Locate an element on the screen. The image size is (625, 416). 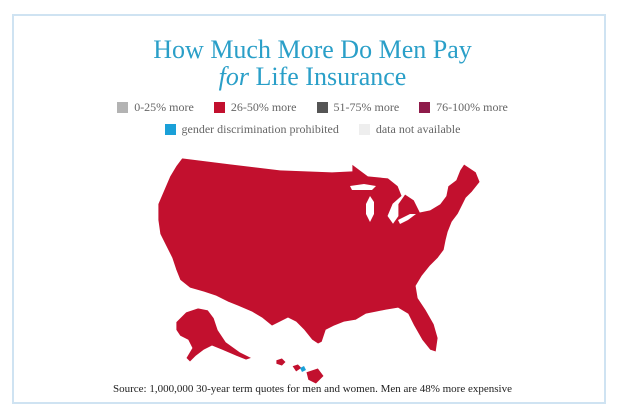
lake-superior is located at coordinates (363, 187).